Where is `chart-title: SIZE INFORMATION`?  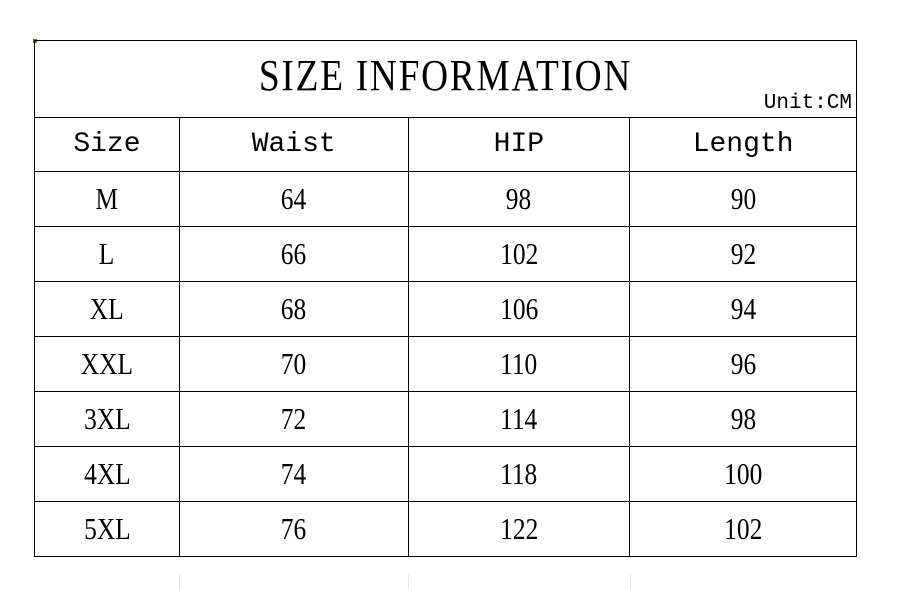
chart-title: SIZE INFORMATION is located at coordinates (445, 75).